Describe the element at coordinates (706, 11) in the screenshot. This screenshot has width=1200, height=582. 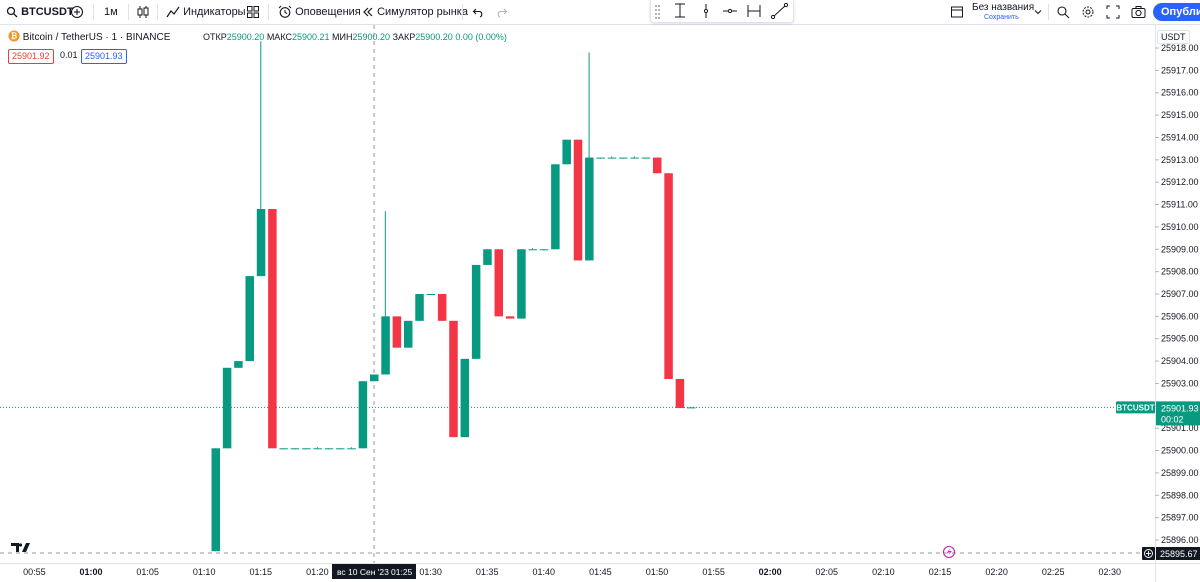
I see `vertical-line-icon` at that location.